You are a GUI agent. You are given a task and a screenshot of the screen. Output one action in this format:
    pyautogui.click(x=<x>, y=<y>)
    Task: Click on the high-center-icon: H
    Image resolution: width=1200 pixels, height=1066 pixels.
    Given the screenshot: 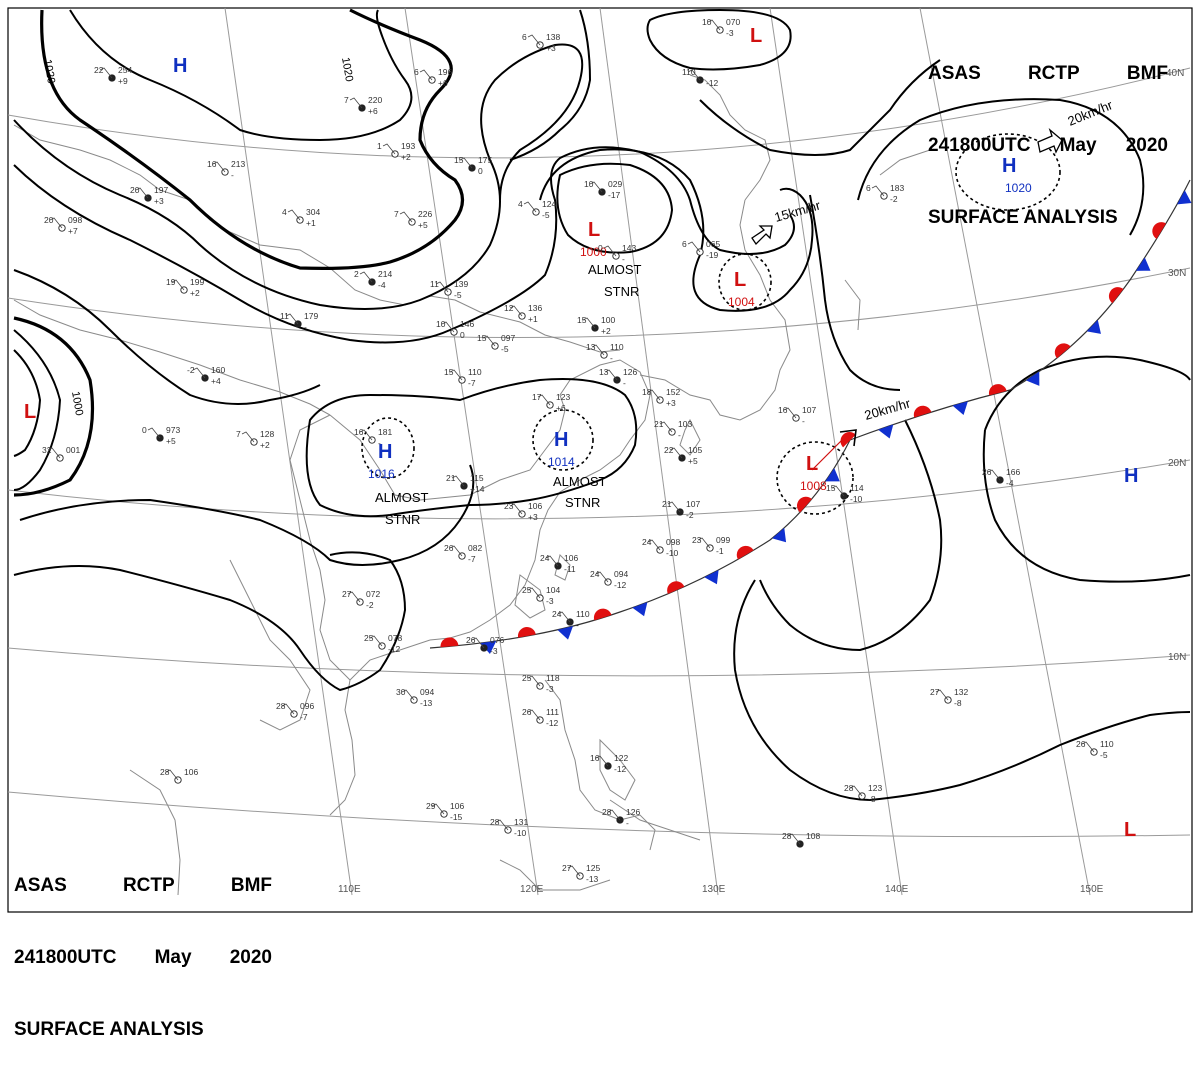 What is the action you would take?
    pyautogui.click(x=1131, y=476)
    